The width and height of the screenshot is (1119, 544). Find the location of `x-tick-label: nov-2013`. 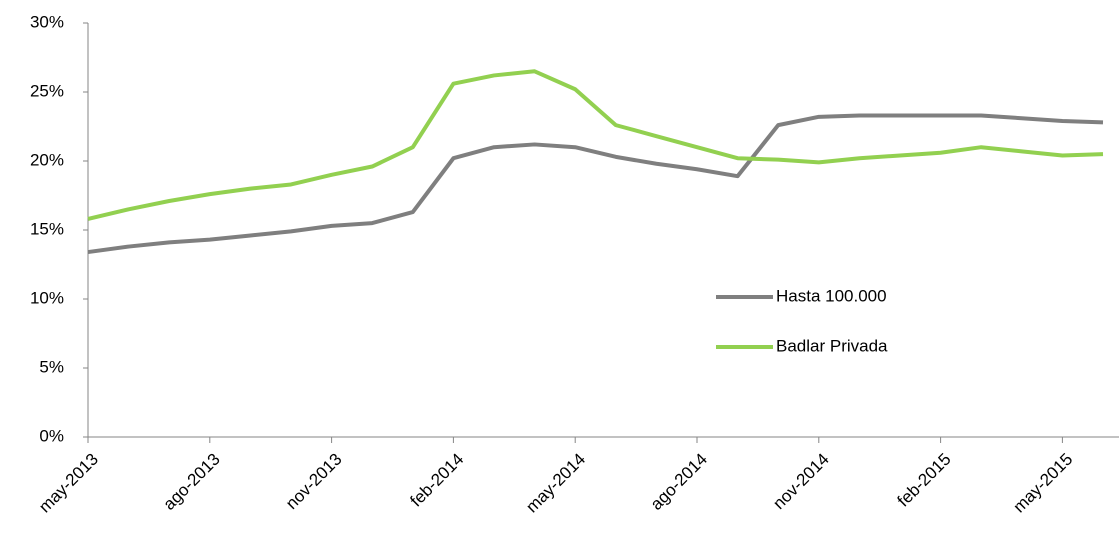

x-tick-label: nov-2013 is located at coordinates (314, 482).